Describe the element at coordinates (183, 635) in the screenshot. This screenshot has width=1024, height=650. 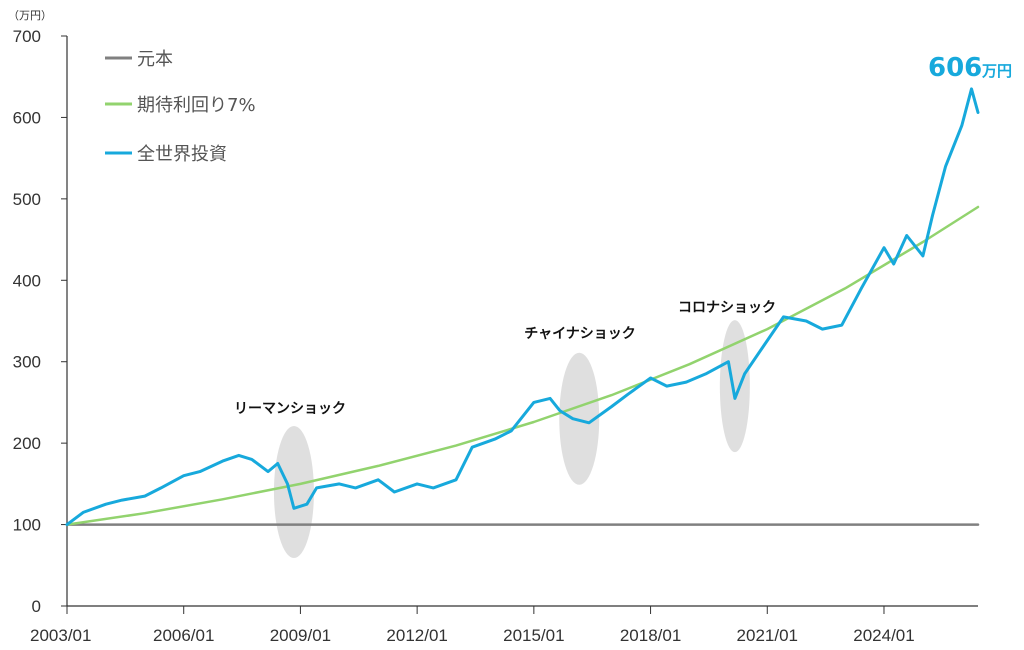
I see `x-tick-label: 2006/01` at that location.